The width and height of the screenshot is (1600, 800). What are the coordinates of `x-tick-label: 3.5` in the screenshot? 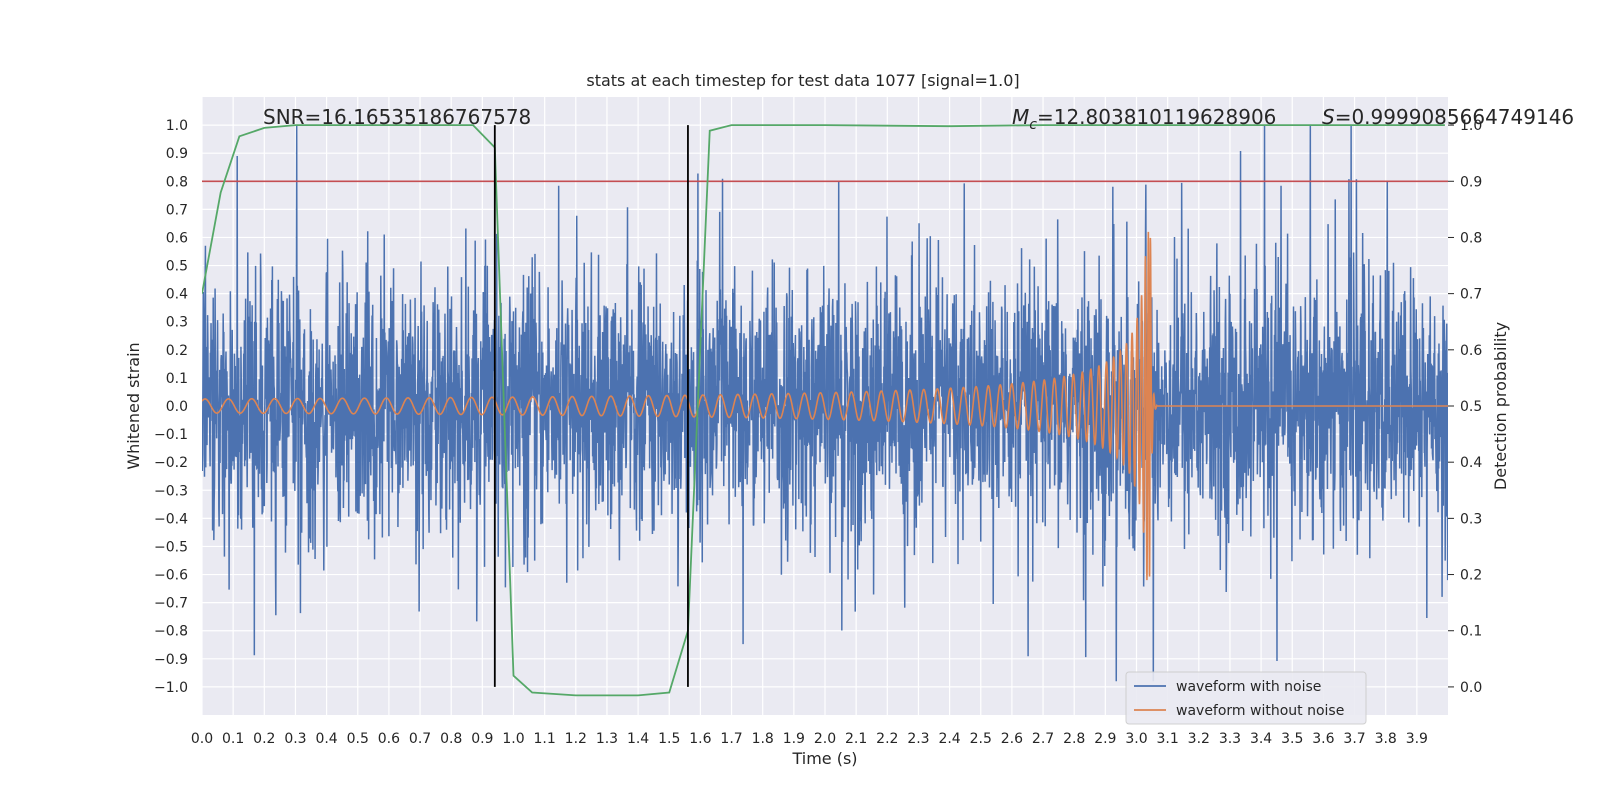 It's located at (1292, 739).